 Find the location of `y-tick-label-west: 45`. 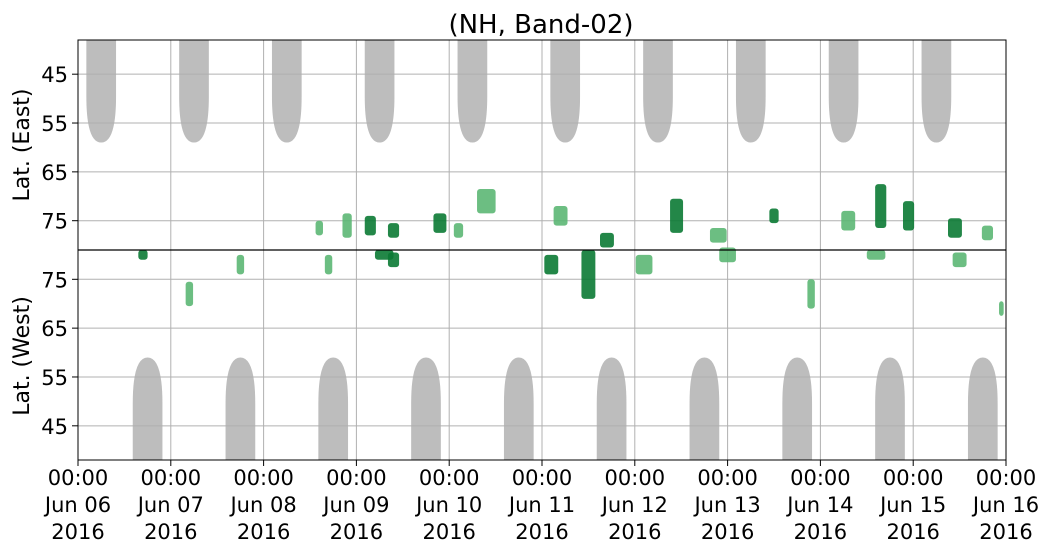

y-tick-label-west: 45 is located at coordinates (54, 427).